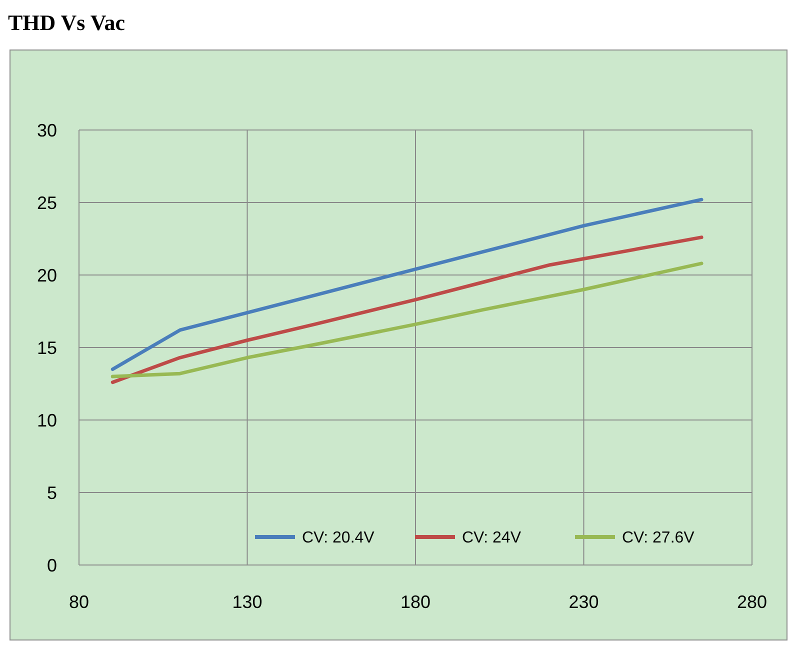  Describe the element at coordinates (583, 602) in the screenshot. I see `x-tick-label: 230` at that location.